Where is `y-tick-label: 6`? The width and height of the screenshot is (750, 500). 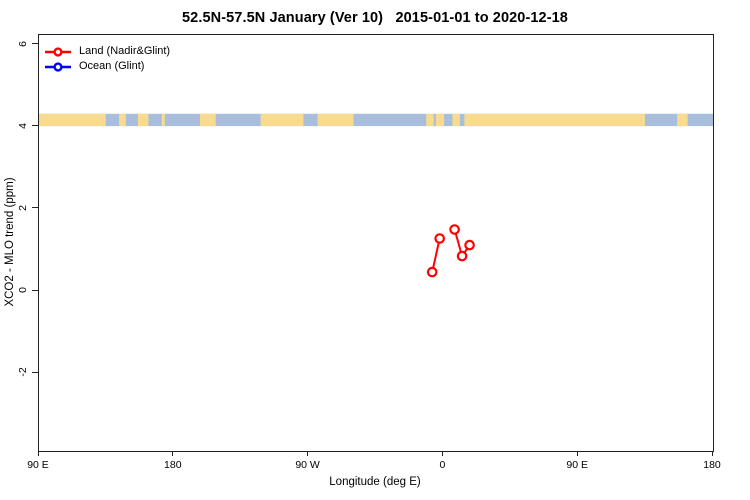 y-tick-label: 6 is located at coordinates (23, 43).